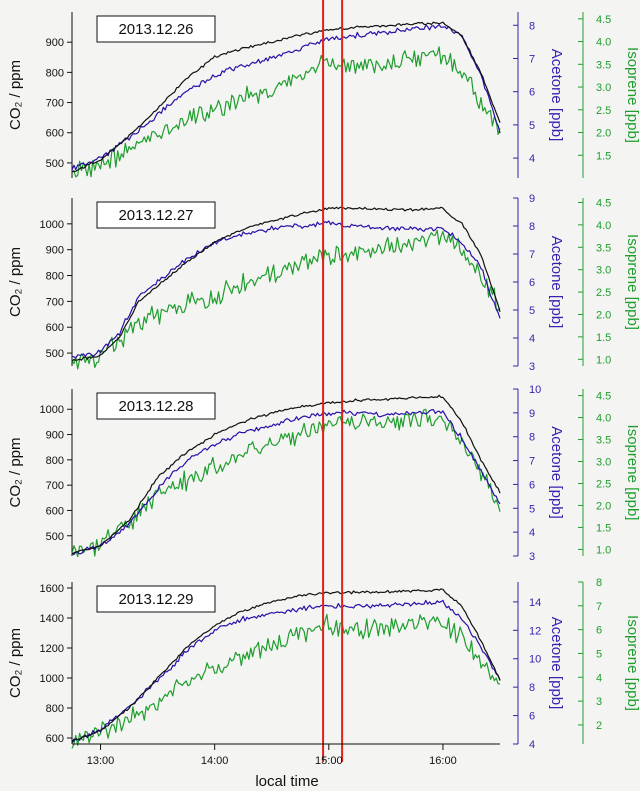  What do you see at coordinates (52, 589) in the screenshot?
I see `co2-tick-label: 1600` at bounding box center [52, 589].